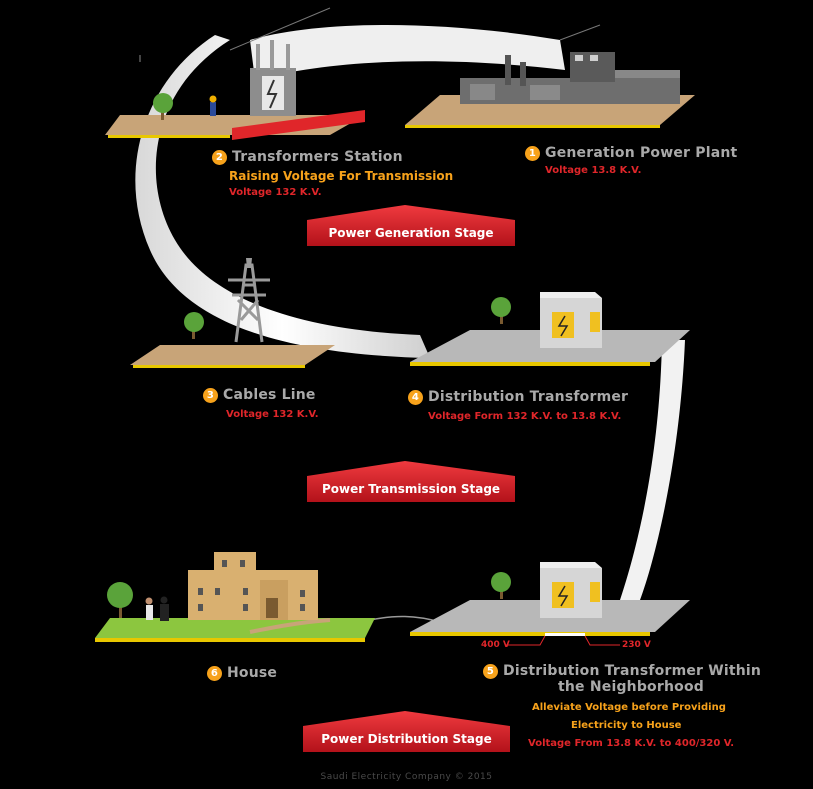 Image resolution: width=813 pixels, height=789 pixels. I want to click on step-title: House, so click(252, 673).